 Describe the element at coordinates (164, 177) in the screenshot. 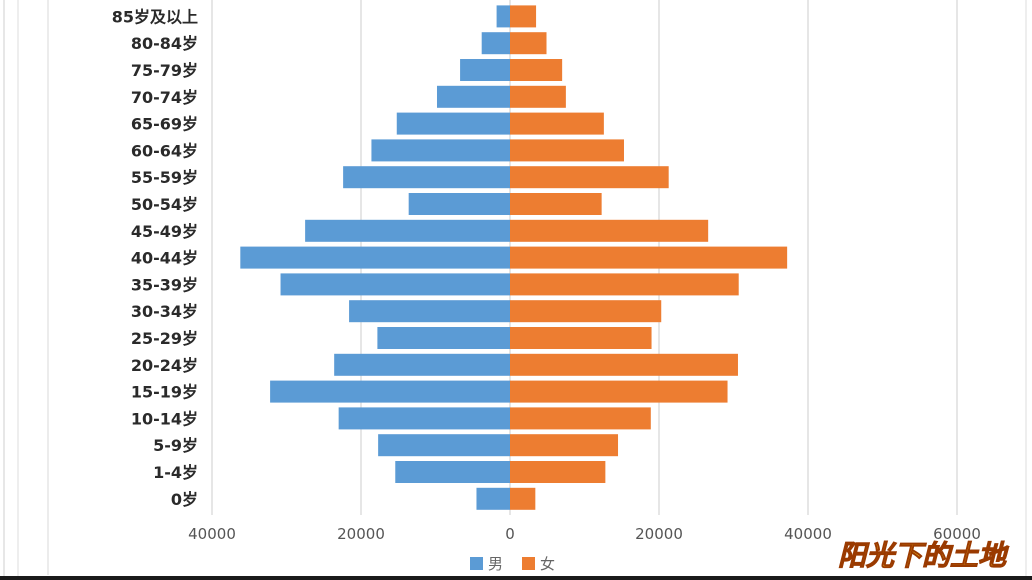

I see `category-label: 55-59岁` at that location.